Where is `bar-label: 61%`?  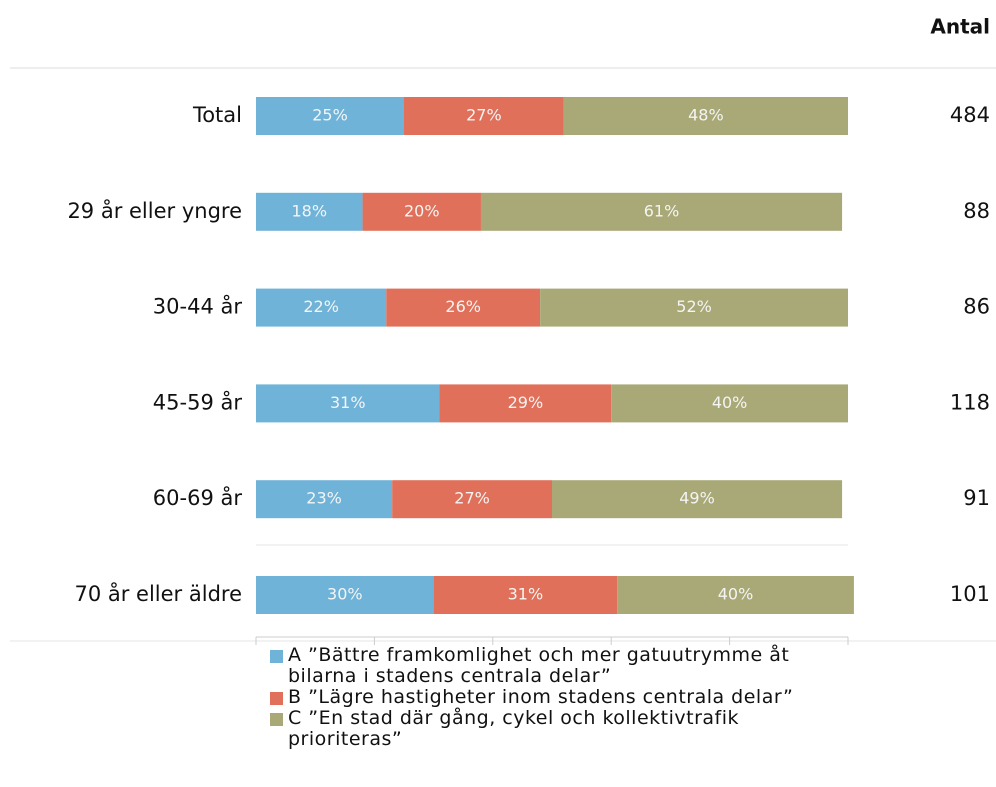
bar-label: 61% is located at coordinates (662, 210).